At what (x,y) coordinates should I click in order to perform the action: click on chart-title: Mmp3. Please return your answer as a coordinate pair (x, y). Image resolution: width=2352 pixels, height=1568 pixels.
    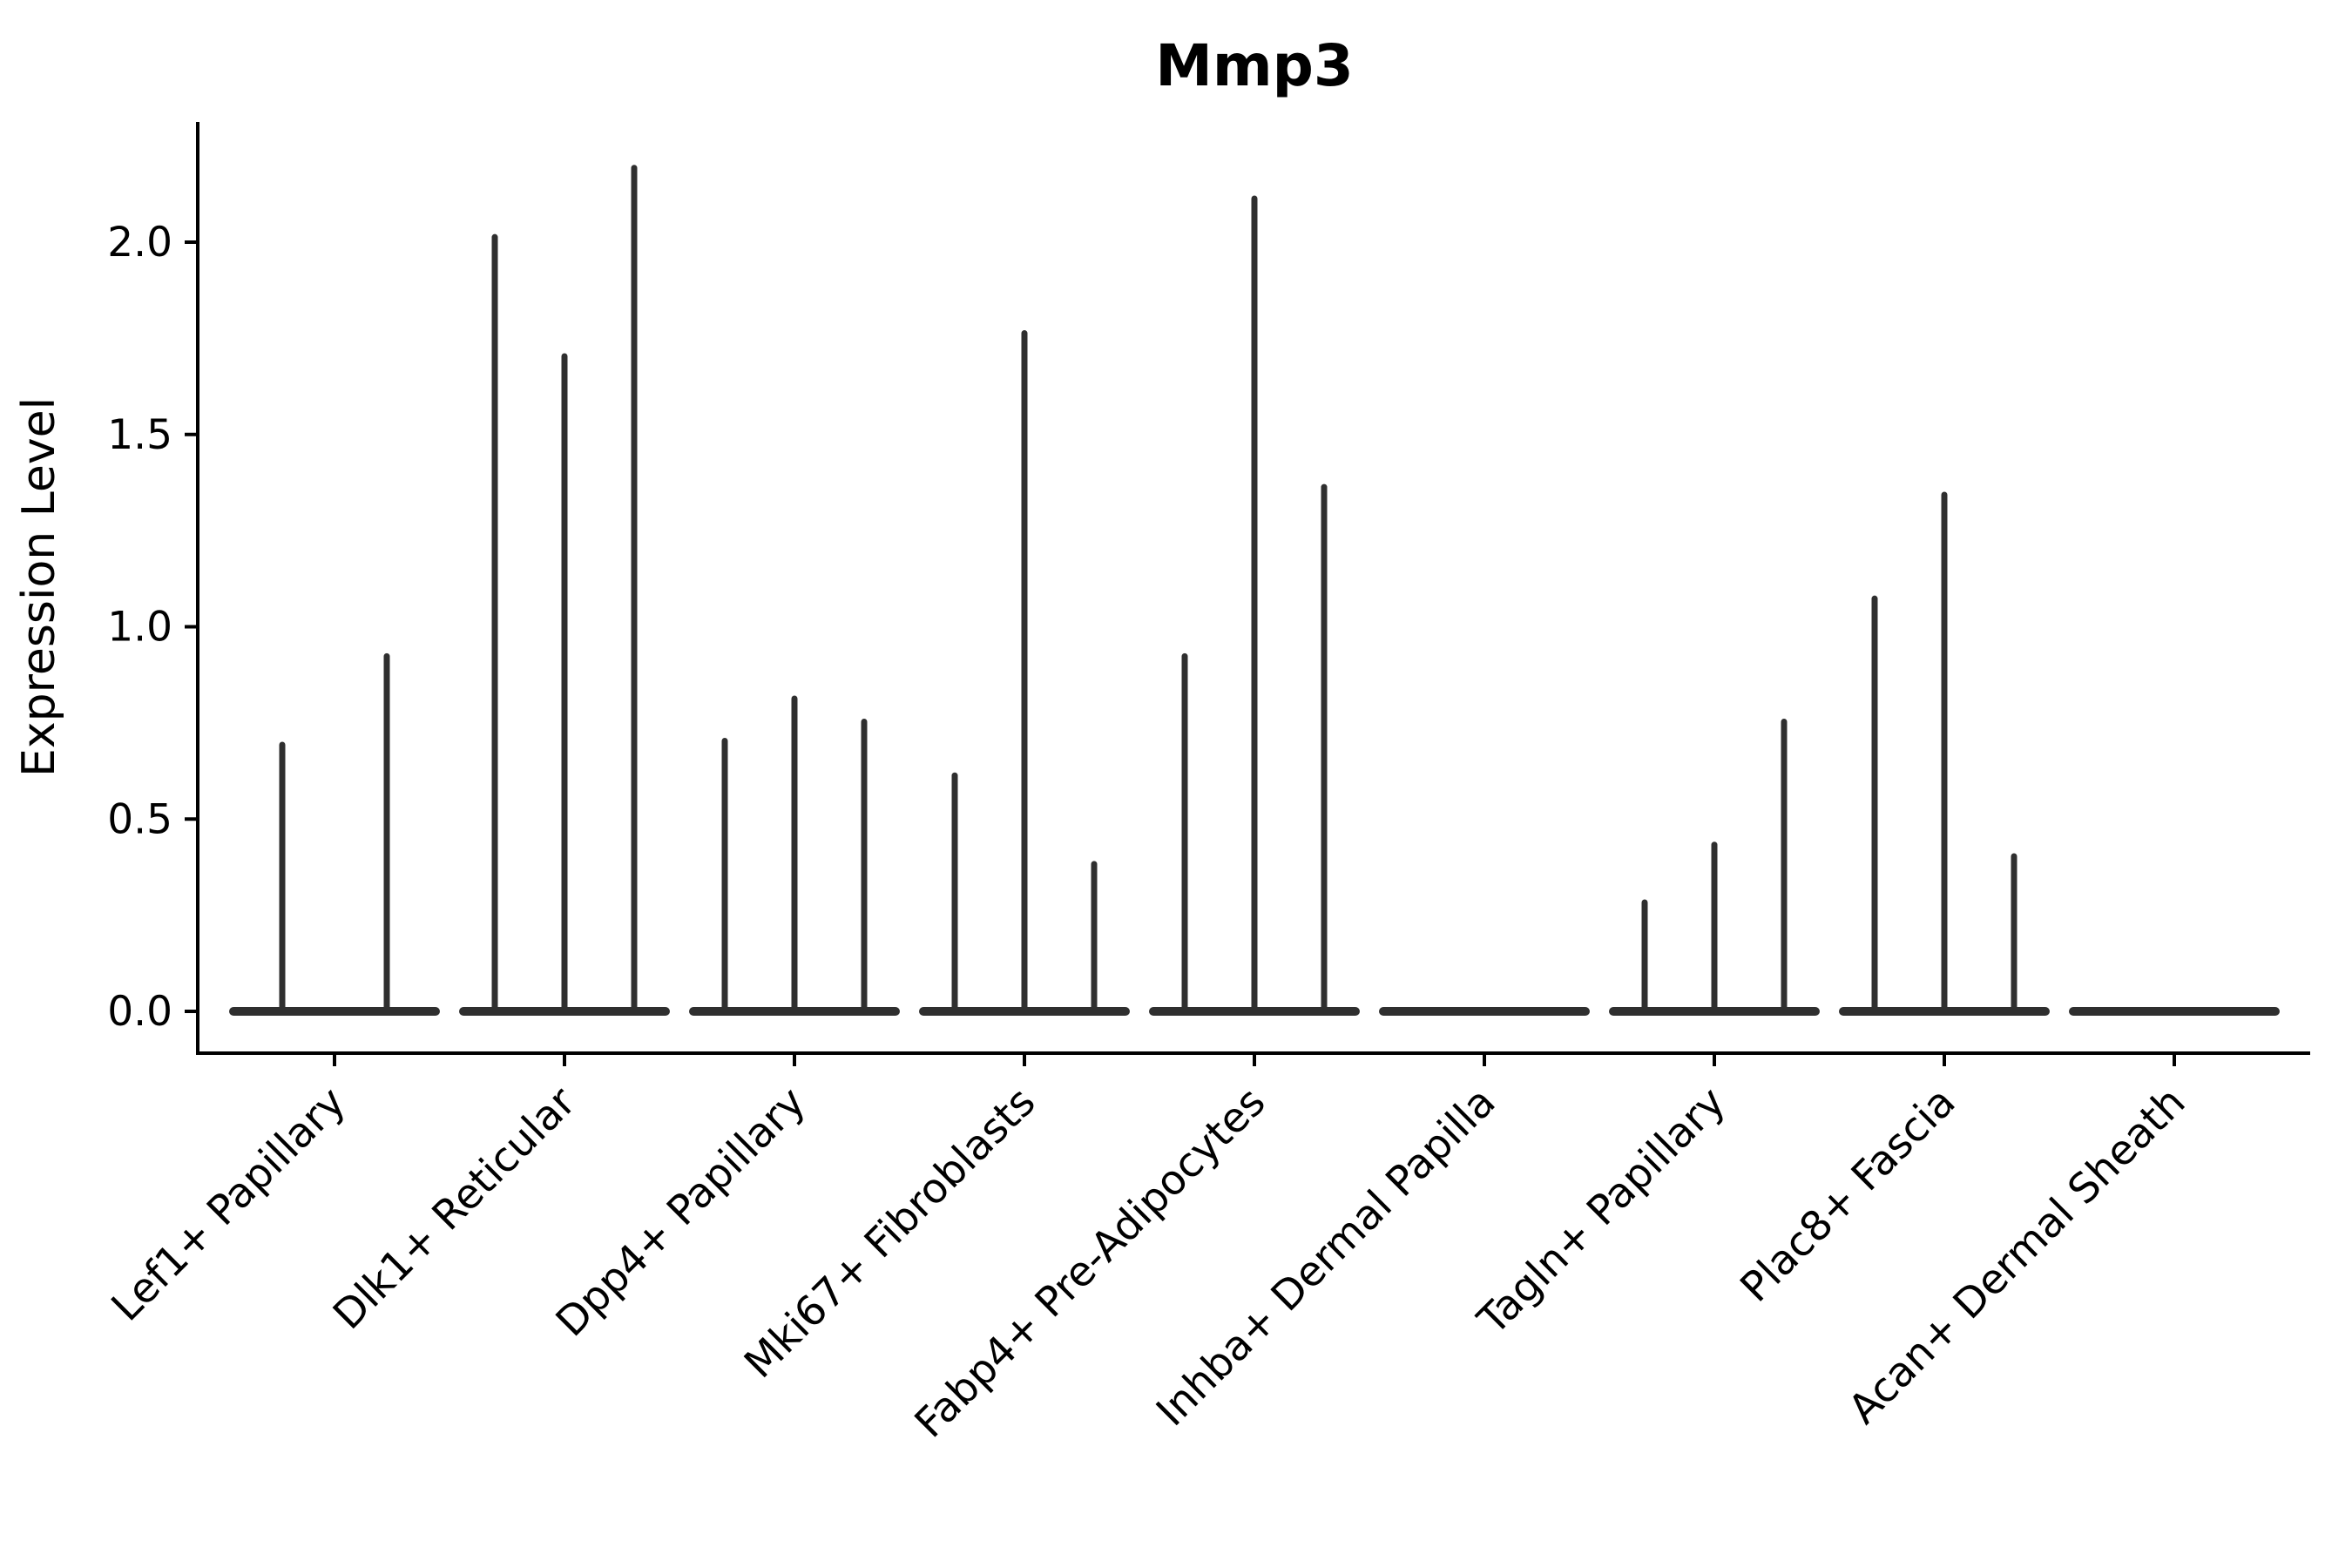
    Looking at the image, I should click on (1254, 66).